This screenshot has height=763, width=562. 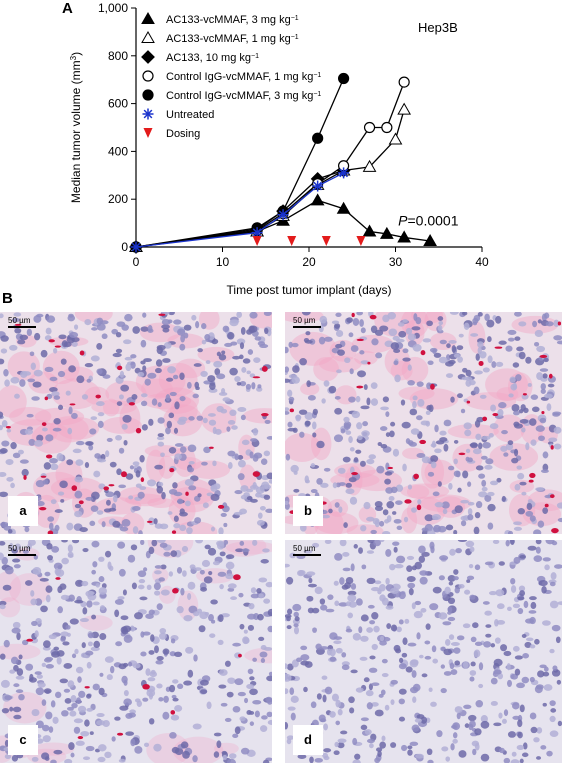 What do you see at coordinates (23, 511) in the screenshot?
I see `sub-label-a: a` at bounding box center [23, 511].